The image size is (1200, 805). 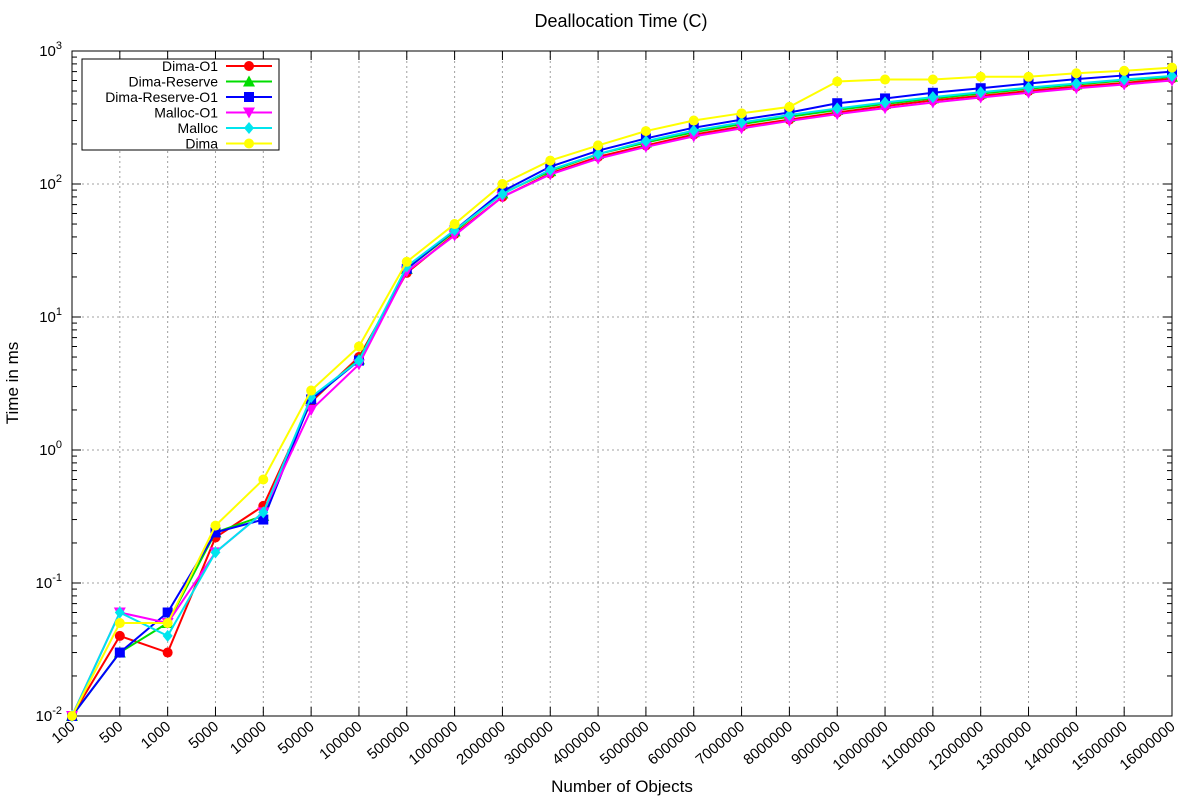 What do you see at coordinates (186, 113) in the screenshot?
I see `legend-label-malloc-o1: Malloc-O1` at bounding box center [186, 113].